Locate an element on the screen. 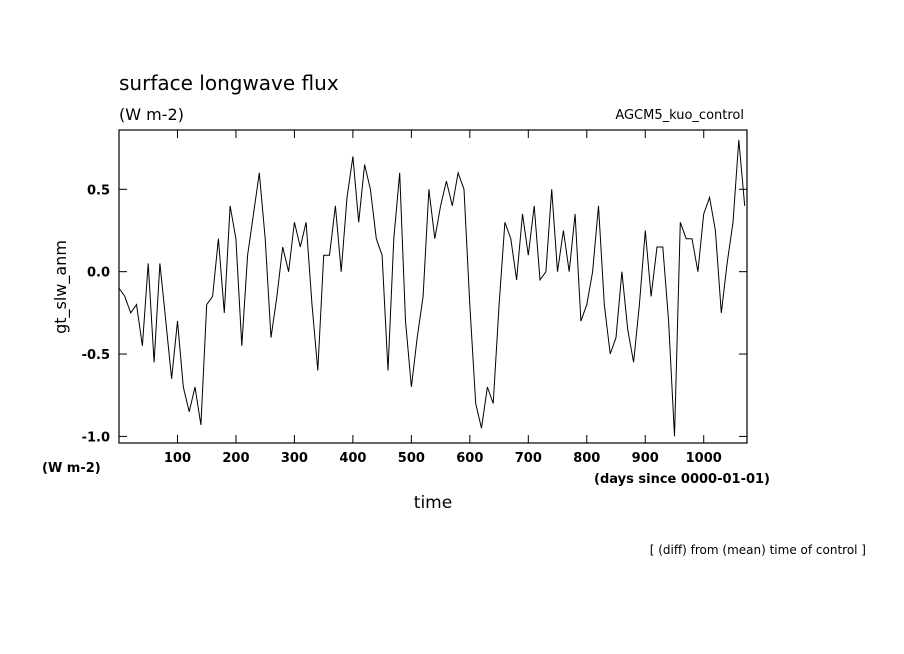 The height and width of the screenshot is (654, 904). y-tick-label: 0.5 is located at coordinates (98, 190).